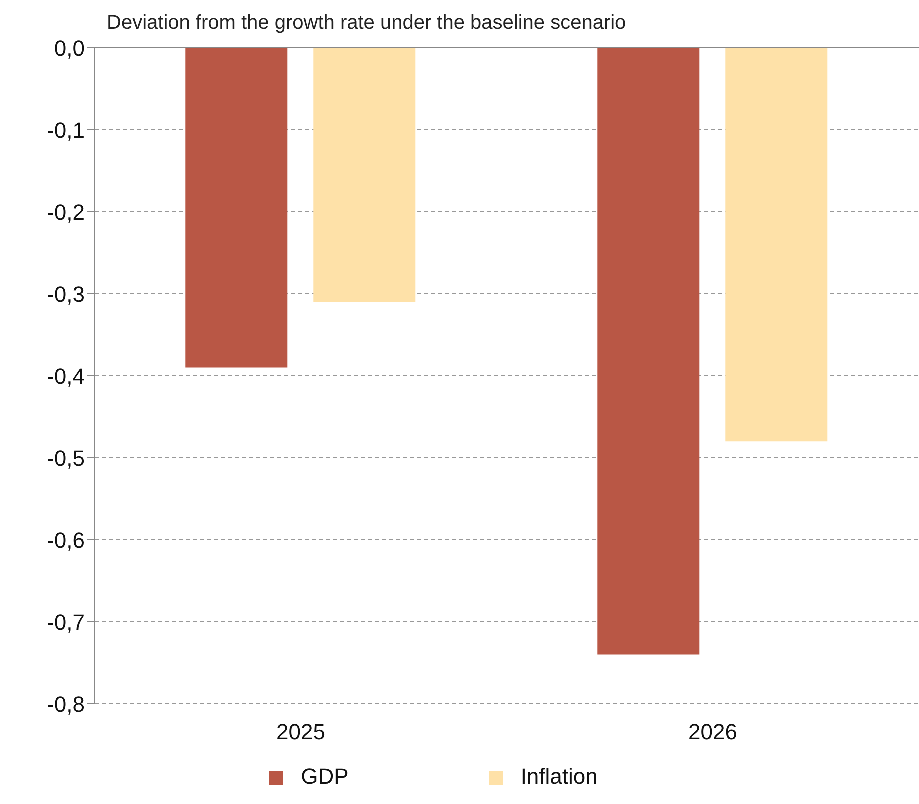  What do you see at coordinates (559, 776) in the screenshot?
I see `legend-label: Inflation` at bounding box center [559, 776].